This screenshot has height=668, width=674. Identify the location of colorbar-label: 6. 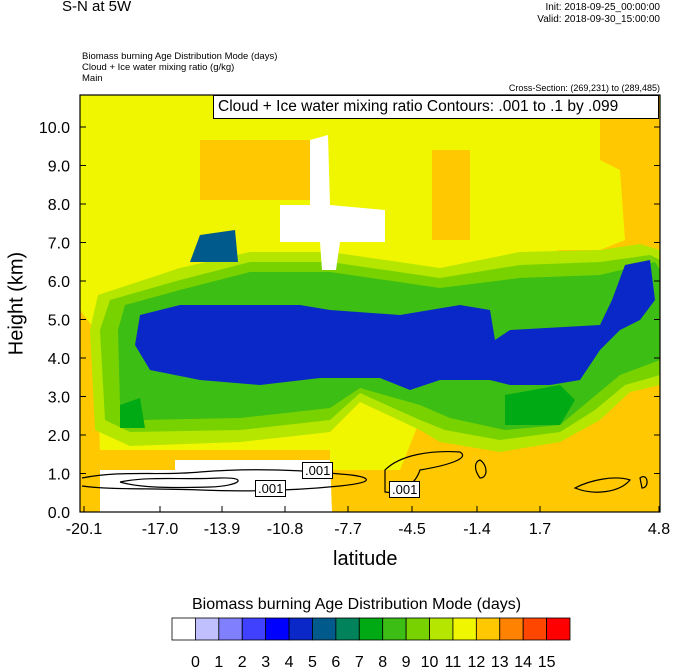
(335, 661).